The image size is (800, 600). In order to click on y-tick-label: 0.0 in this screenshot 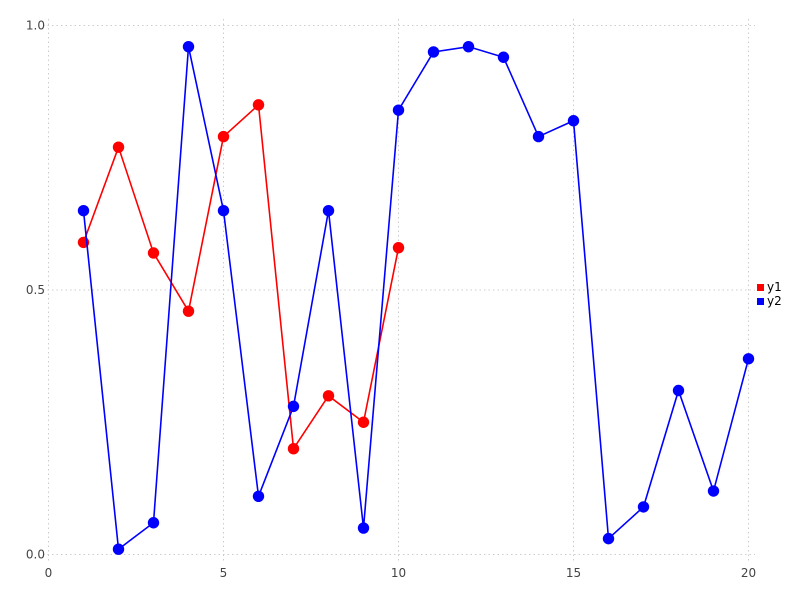, I will do `click(35, 555)`.